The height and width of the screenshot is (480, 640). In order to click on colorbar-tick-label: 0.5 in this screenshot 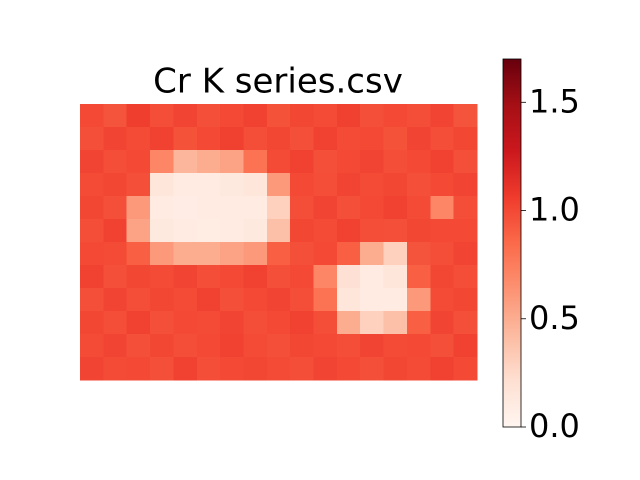, I will do `click(554, 318)`.